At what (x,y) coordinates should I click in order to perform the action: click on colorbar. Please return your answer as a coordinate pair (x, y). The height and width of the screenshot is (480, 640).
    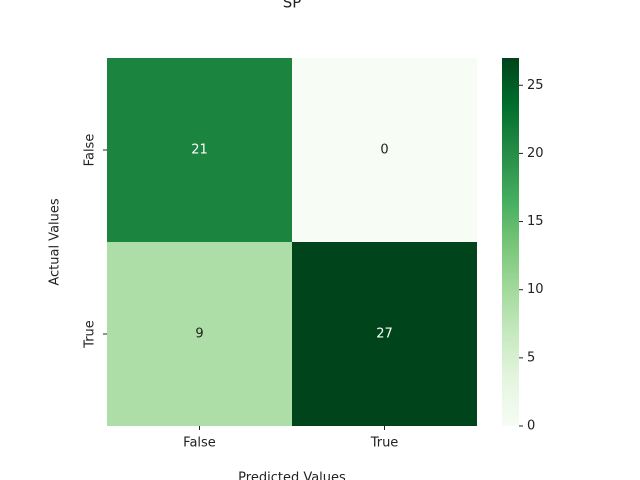
    Looking at the image, I should click on (510, 242).